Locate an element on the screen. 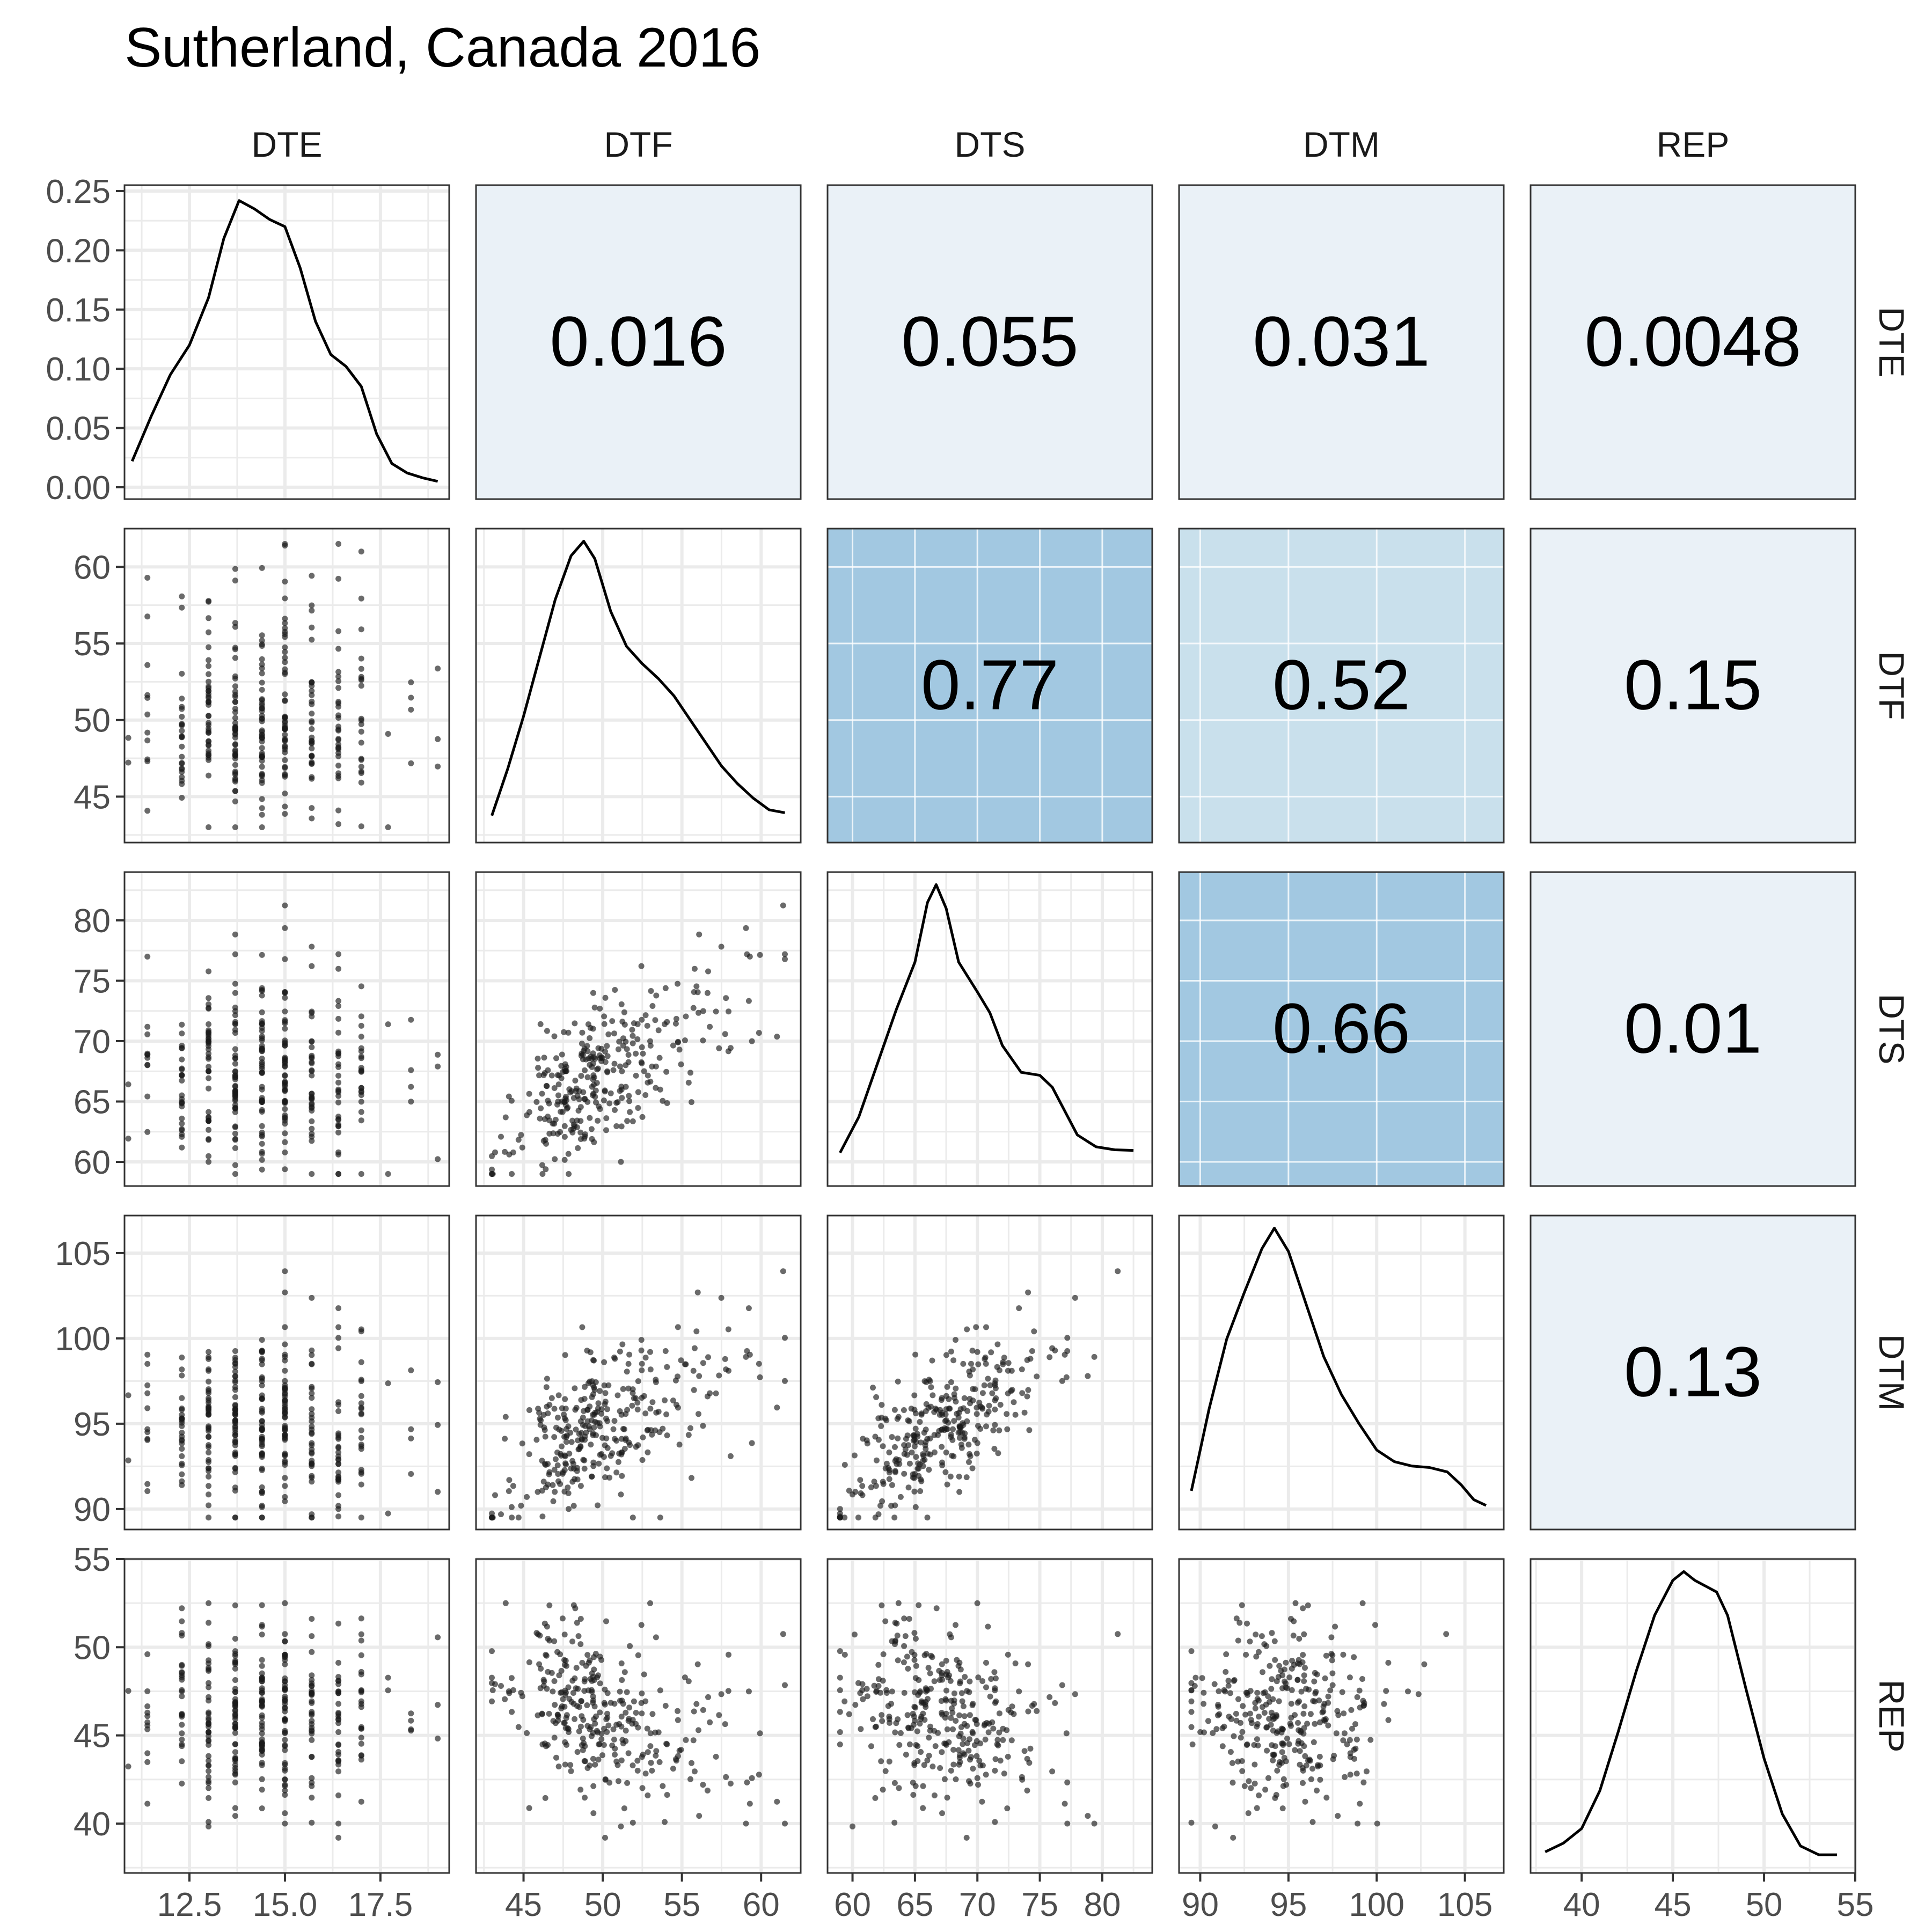 The image size is (1932, 1932). y-tick-label: 0.10 is located at coordinates (78, 369).